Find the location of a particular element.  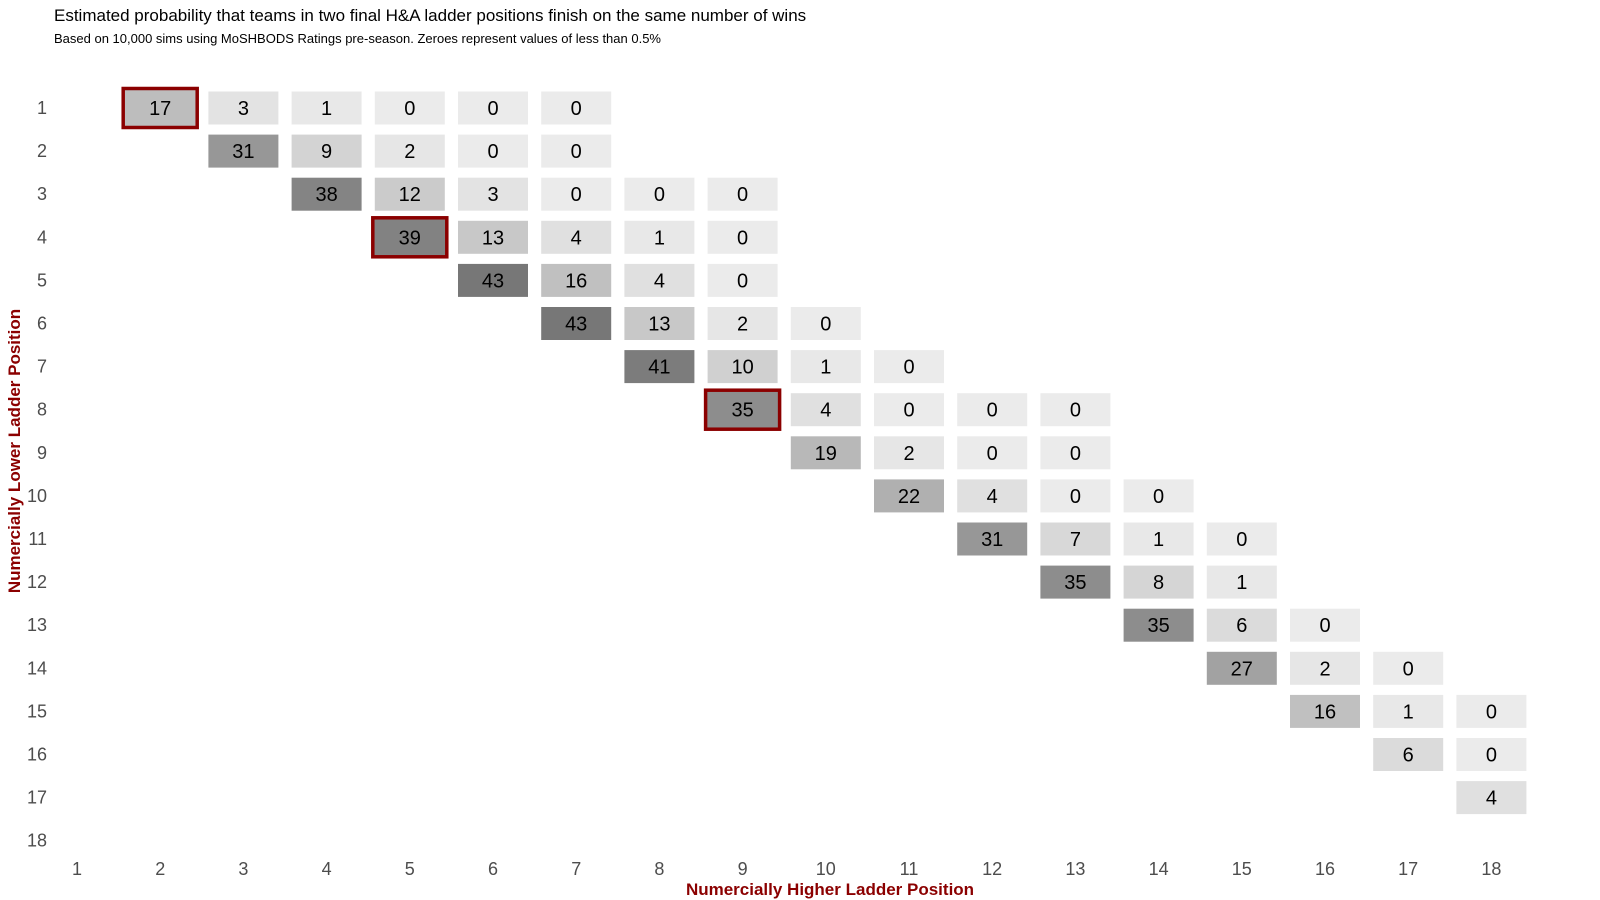

heatmap-cell: 3 is located at coordinates (493, 194).